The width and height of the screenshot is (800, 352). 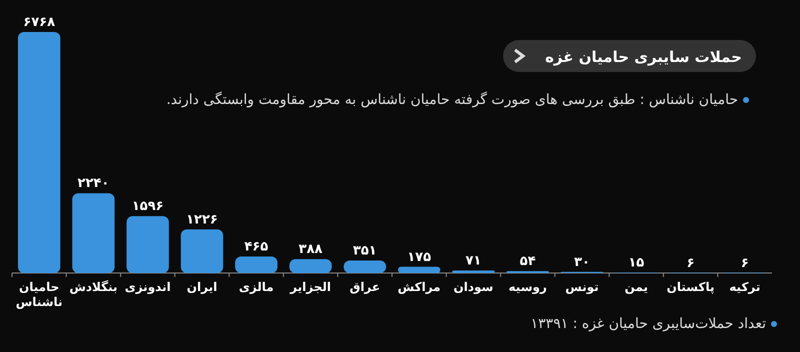 What do you see at coordinates (582, 262) in the screenshot?
I see `data-label: ۳۰` at bounding box center [582, 262].